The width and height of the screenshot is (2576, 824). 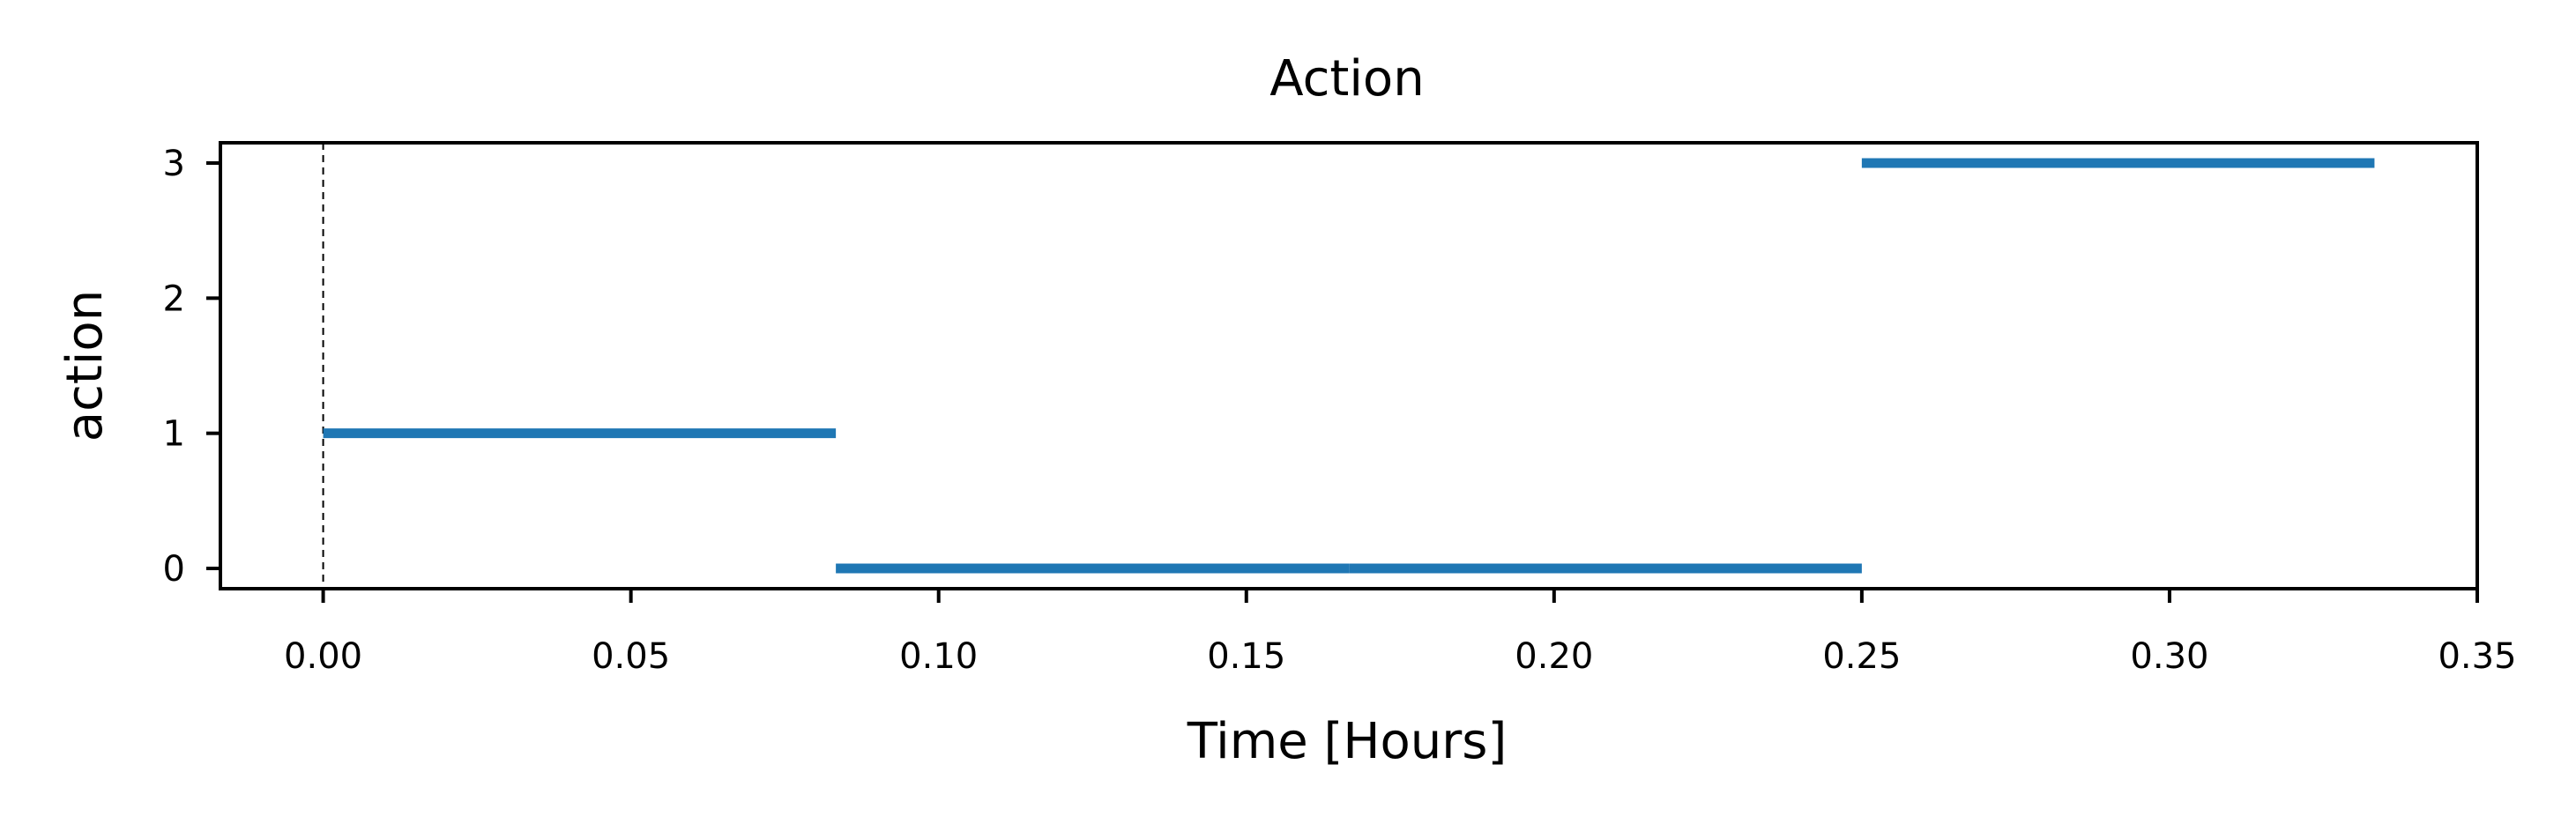 What do you see at coordinates (938, 656) in the screenshot?
I see `x-tick-label: 0.10` at bounding box center [938, 656].